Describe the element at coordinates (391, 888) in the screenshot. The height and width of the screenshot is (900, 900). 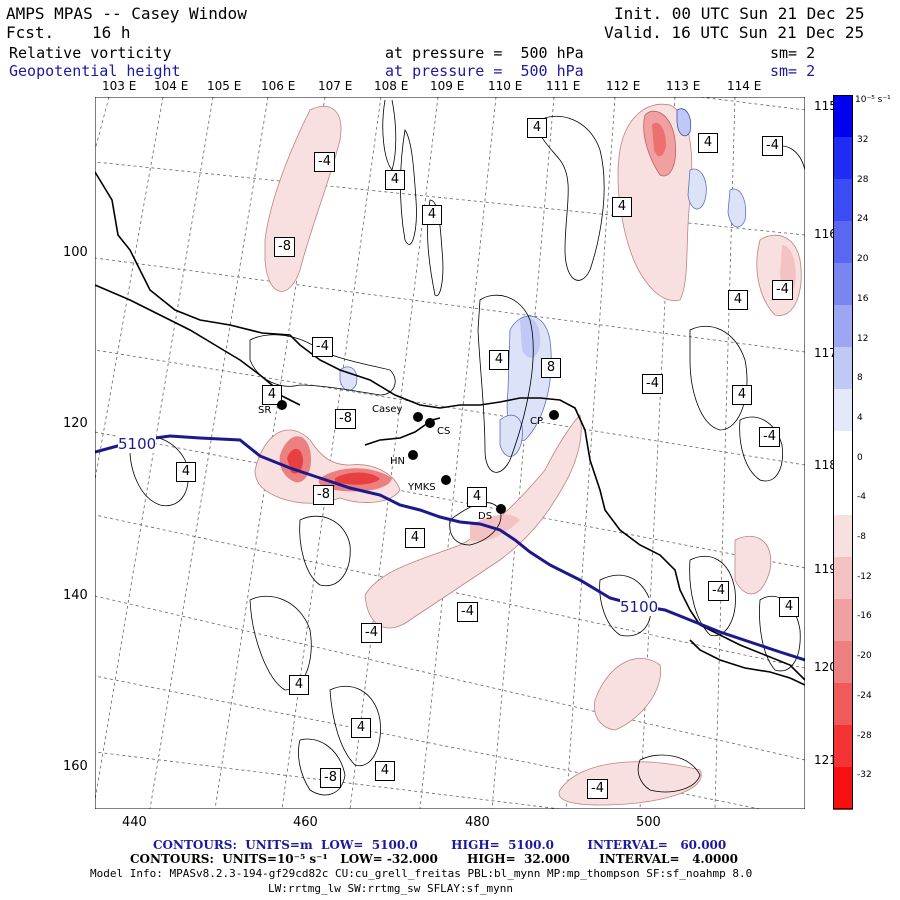
I see `footer-model-info-2: LW:rrtmg_lw SW:rrtmg_sw SFLAY:sf_mynn` at that location.